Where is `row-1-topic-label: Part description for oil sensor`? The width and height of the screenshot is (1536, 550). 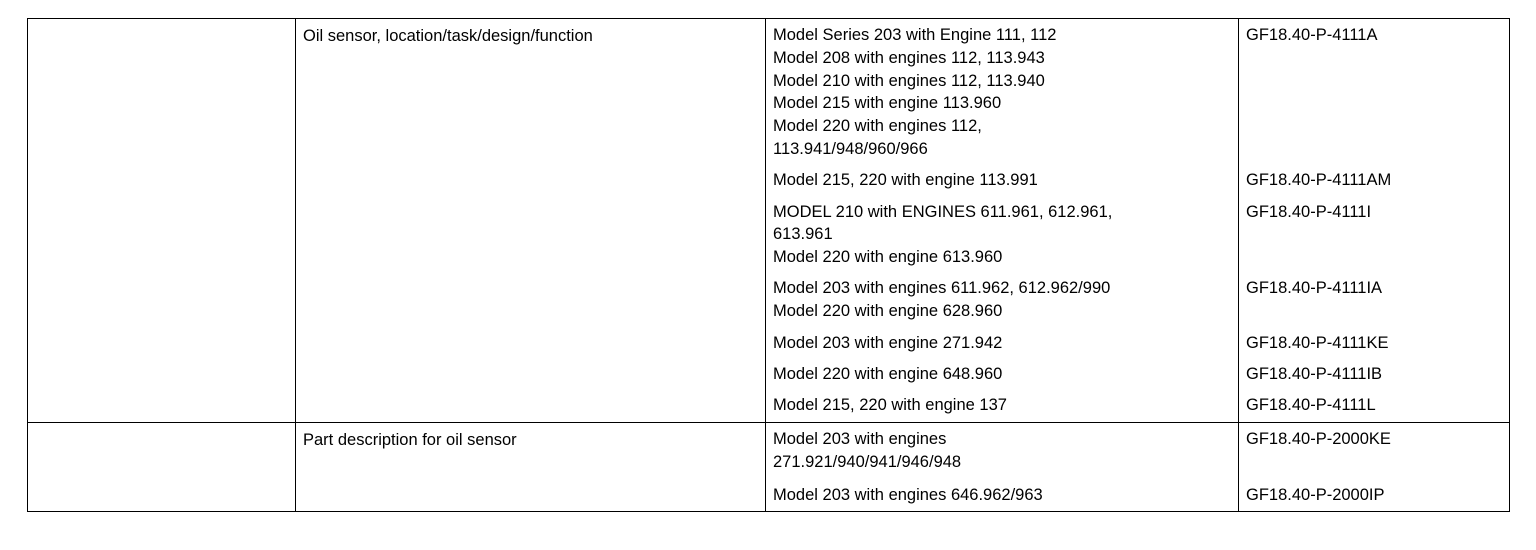 row-1-topic-label: Part description for oil sensor is located at coordinates (410, 439).